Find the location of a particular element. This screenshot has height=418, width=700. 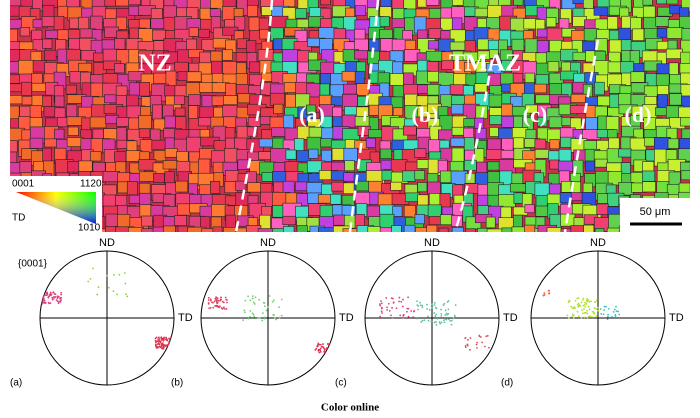

scale-text: 50 μm is located at coordinates (655, 212).